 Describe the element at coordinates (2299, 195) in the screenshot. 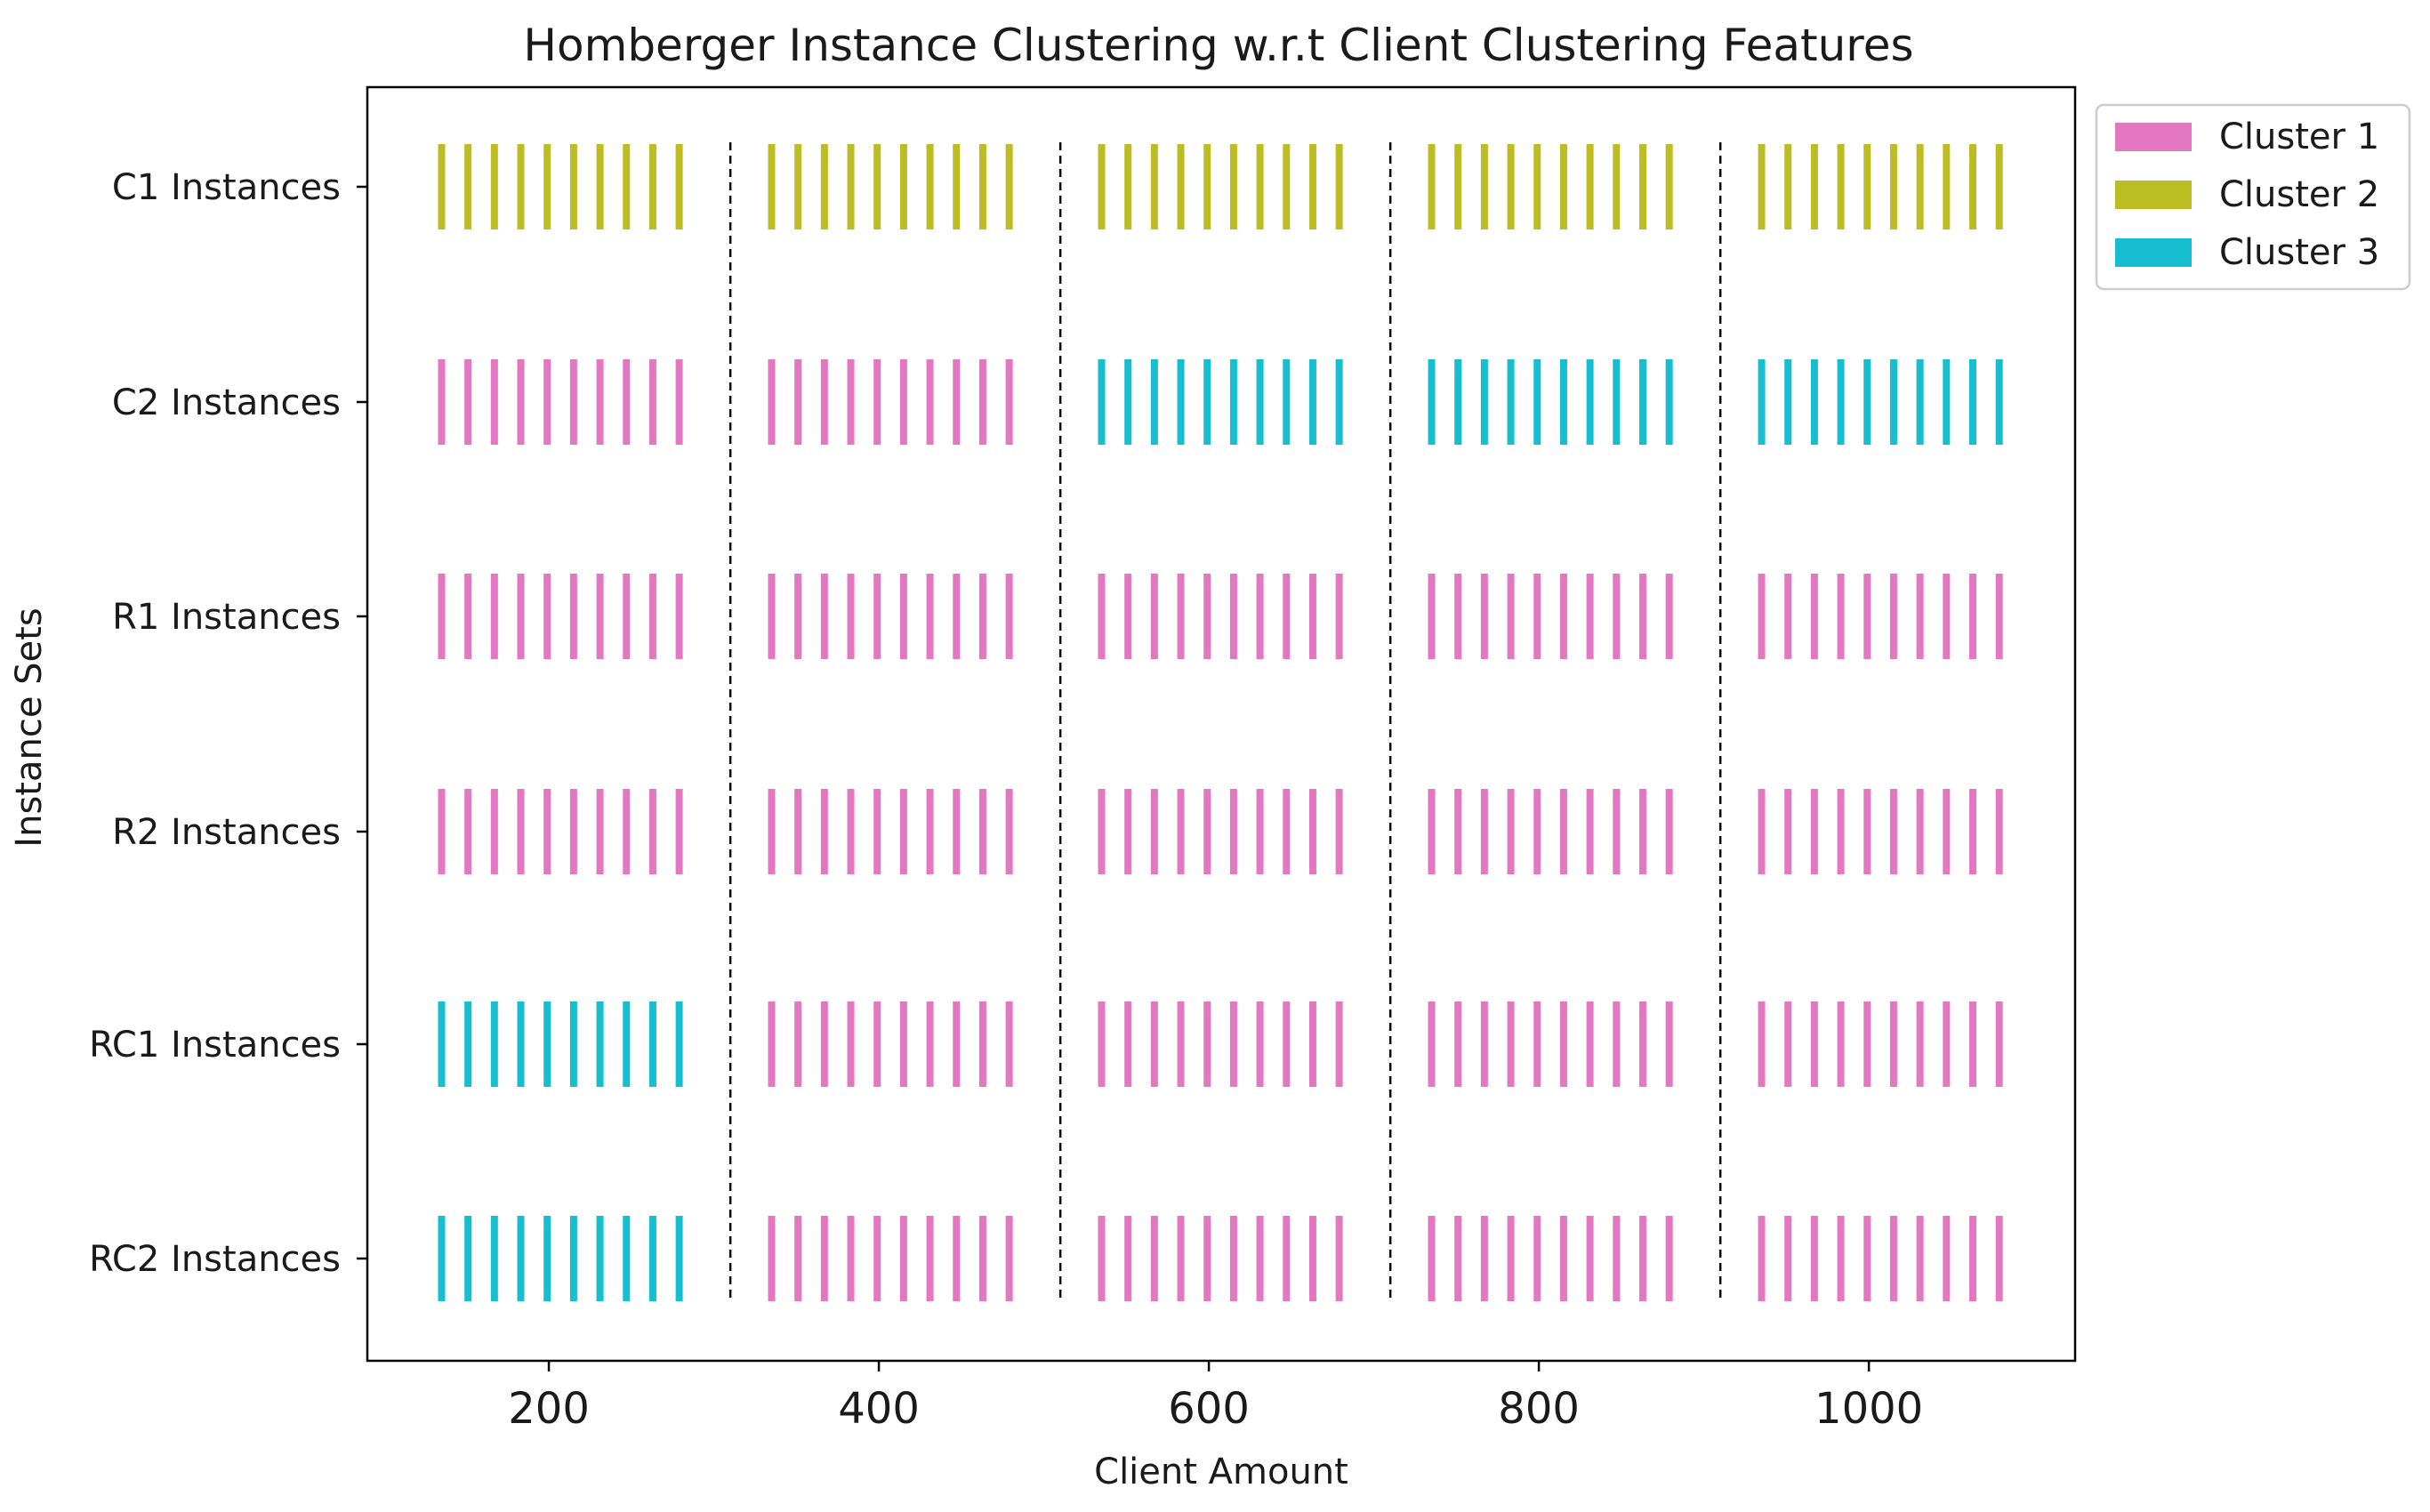

I see `legend-label: Cluster 2` at that location.